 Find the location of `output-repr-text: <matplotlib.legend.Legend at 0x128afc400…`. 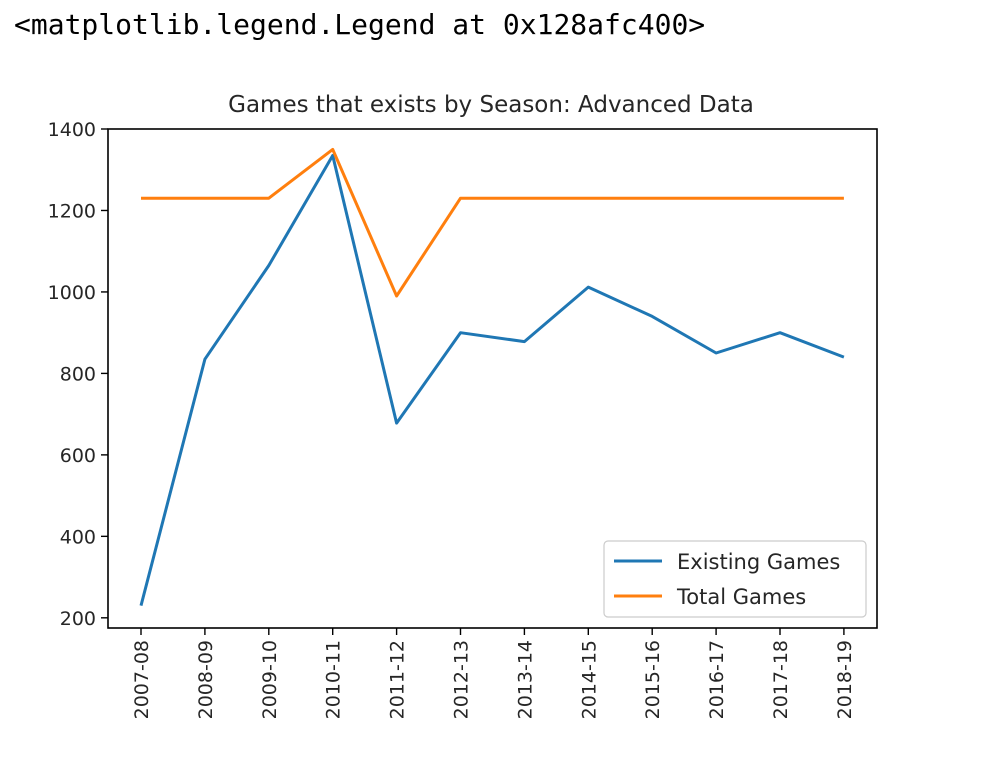

output-repr-text: <matplotlib.legend.Legend at 0x128afc400… is located at coordinates (360, 24).